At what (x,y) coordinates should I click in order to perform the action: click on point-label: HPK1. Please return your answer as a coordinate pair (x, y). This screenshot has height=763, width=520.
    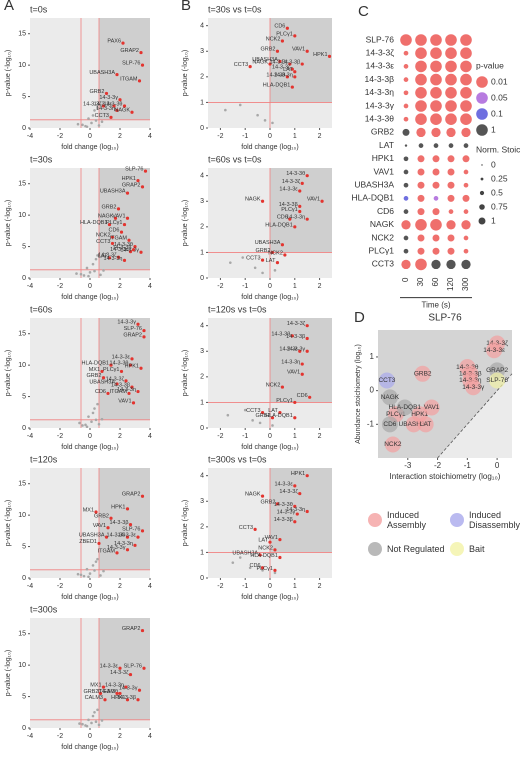
    Looking at the image, I should click on (320, 55).